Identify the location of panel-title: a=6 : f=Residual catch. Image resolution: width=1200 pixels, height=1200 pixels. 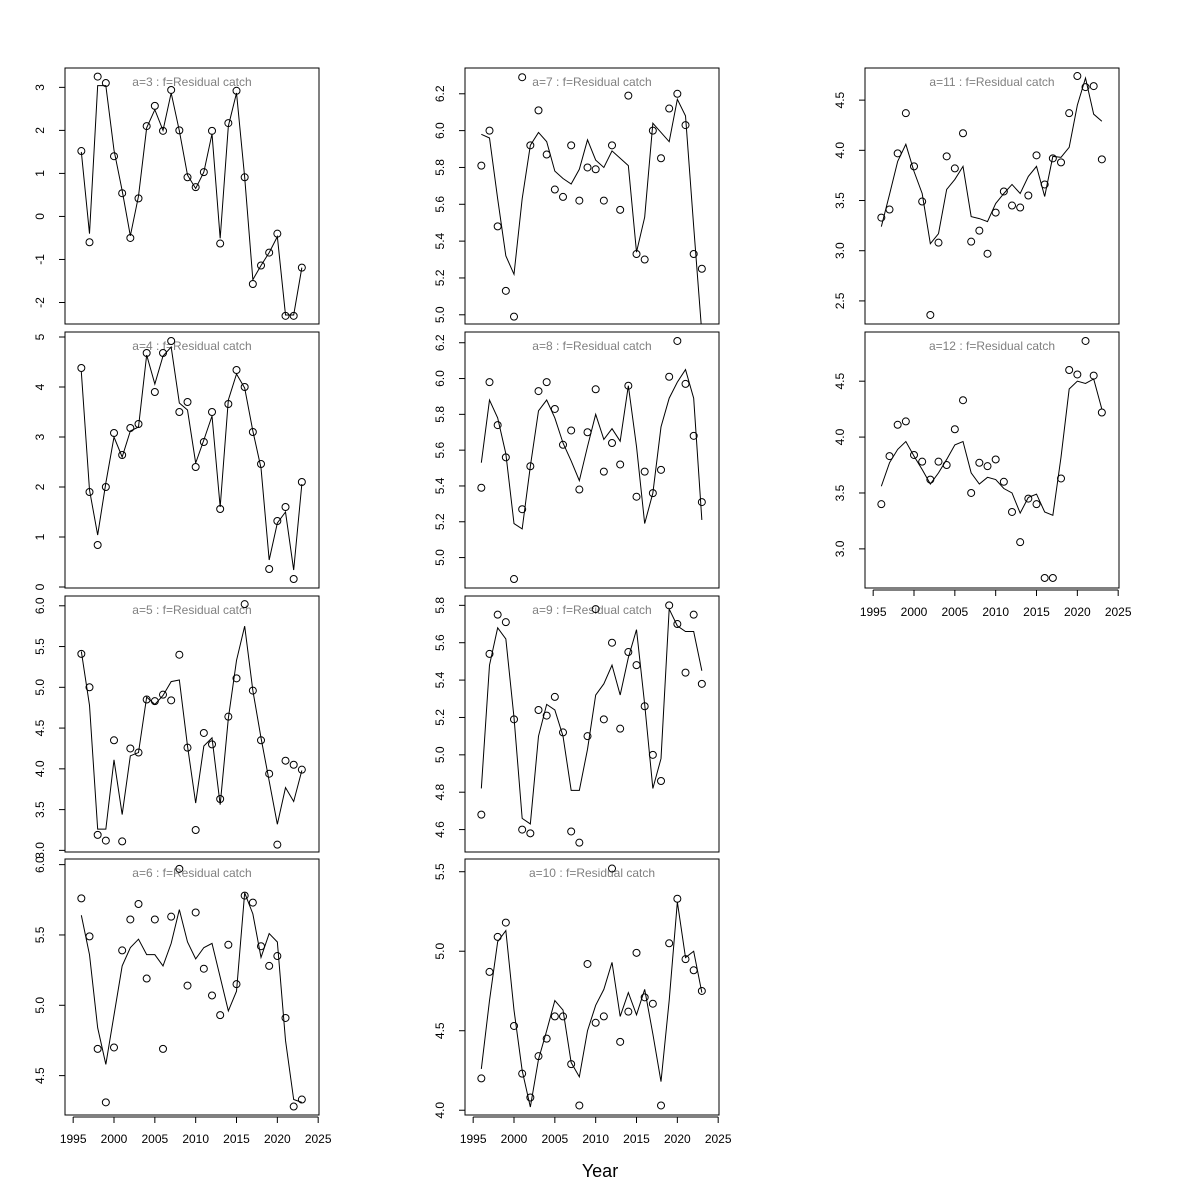
(191, 873).